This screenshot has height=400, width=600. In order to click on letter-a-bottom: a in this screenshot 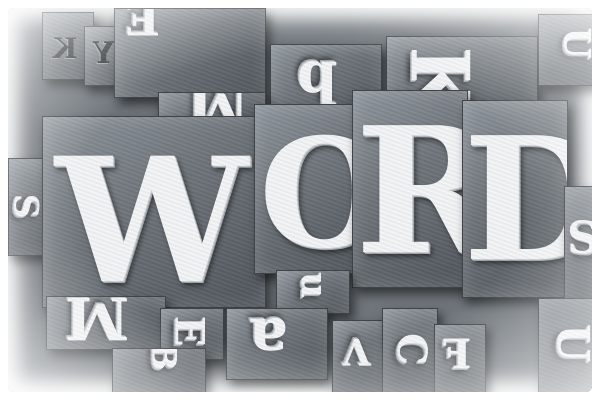, I will do `click(268, 341)`.